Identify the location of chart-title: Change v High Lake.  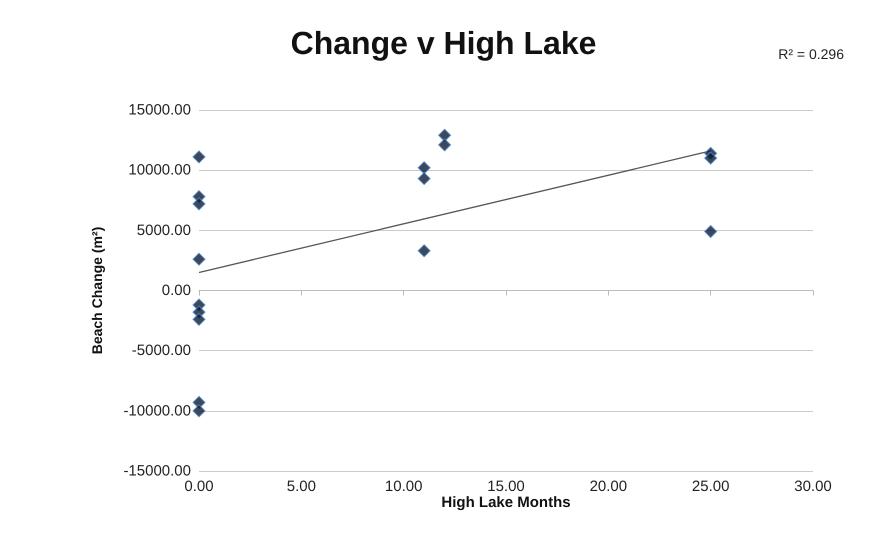
(443, 43).